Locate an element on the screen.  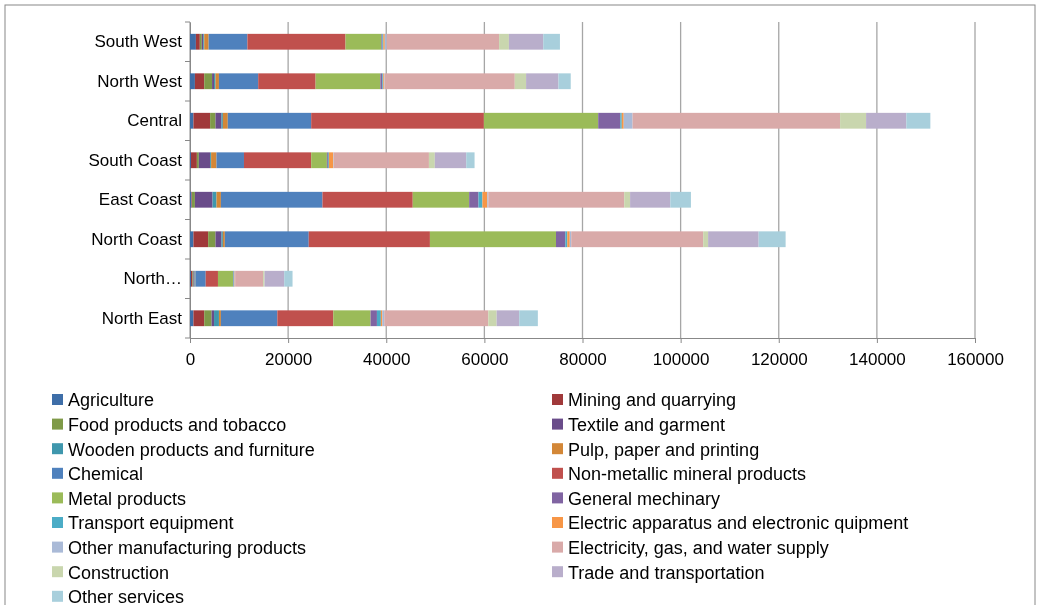
x-tick-label: 80000 is located at coordinates (583, 359).